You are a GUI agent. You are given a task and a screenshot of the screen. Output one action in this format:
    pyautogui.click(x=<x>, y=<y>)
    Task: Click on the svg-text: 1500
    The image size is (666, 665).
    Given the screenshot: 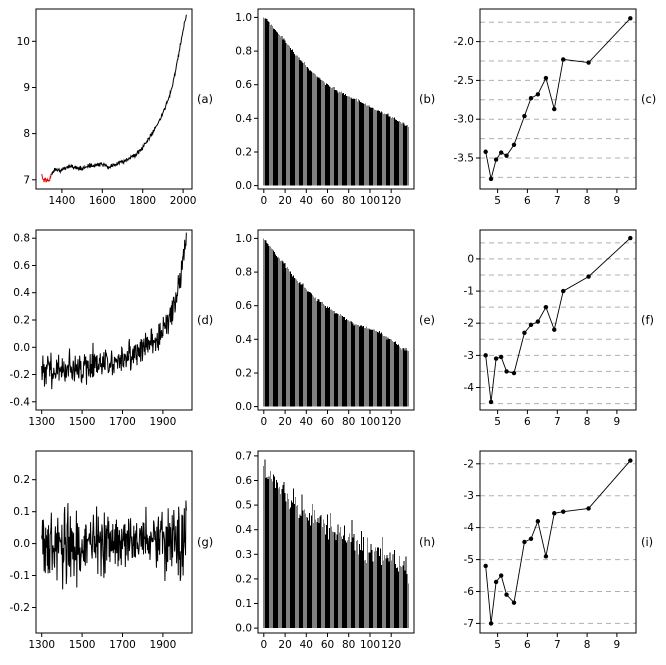 What is the action you would take?
    pyautogui.click(x=82, y=645)
    